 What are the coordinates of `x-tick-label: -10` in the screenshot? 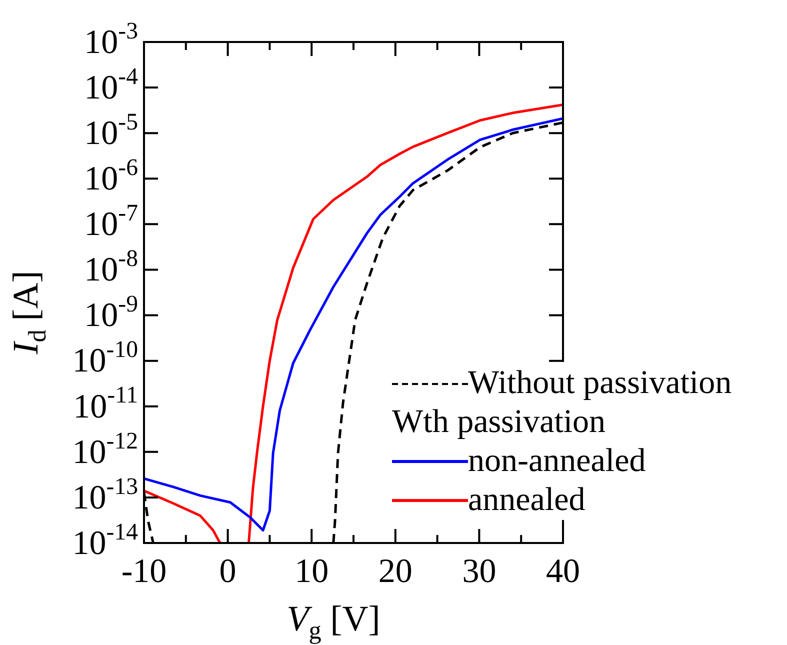 It's located at (144, 571).